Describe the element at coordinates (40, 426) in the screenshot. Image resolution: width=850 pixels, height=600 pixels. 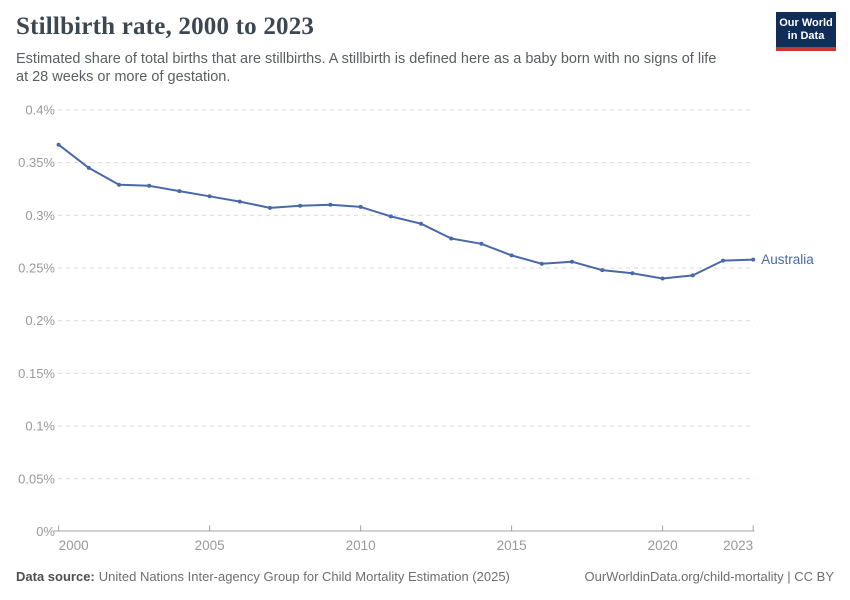
I see `y-axis-tick-label: 0.1%` at that location.